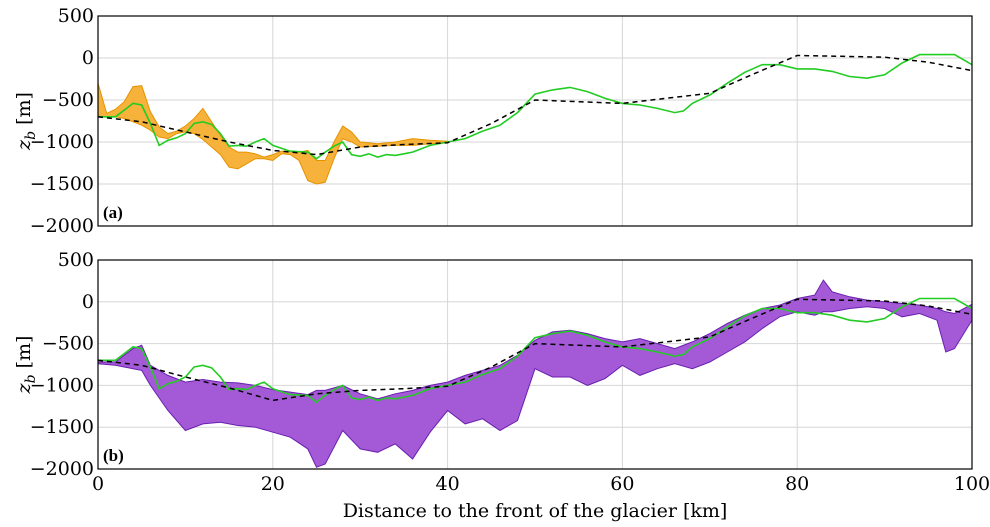  Describe the element at coordinates (622, 484) in the screenshot. I see `x-tick-label: 60` at that location.